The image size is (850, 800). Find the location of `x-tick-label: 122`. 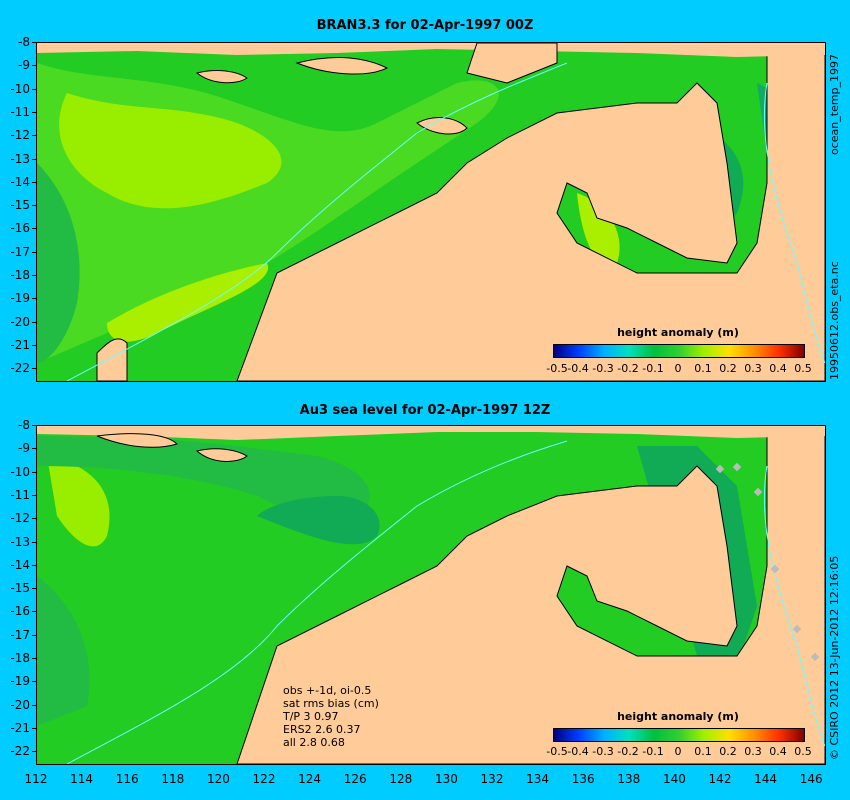

x-tick-label: 122 is located at coordinates (264, 779).